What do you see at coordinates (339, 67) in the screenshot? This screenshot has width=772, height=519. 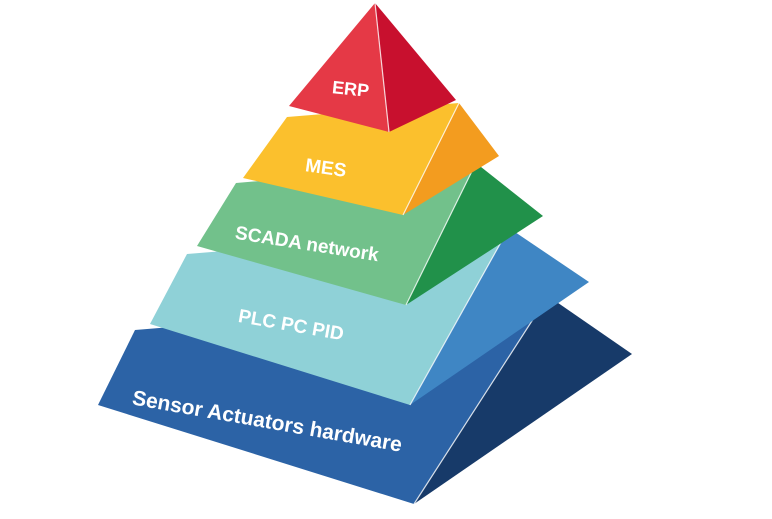 I see `layer-erp-front-face` at bounding box center [339, 67].